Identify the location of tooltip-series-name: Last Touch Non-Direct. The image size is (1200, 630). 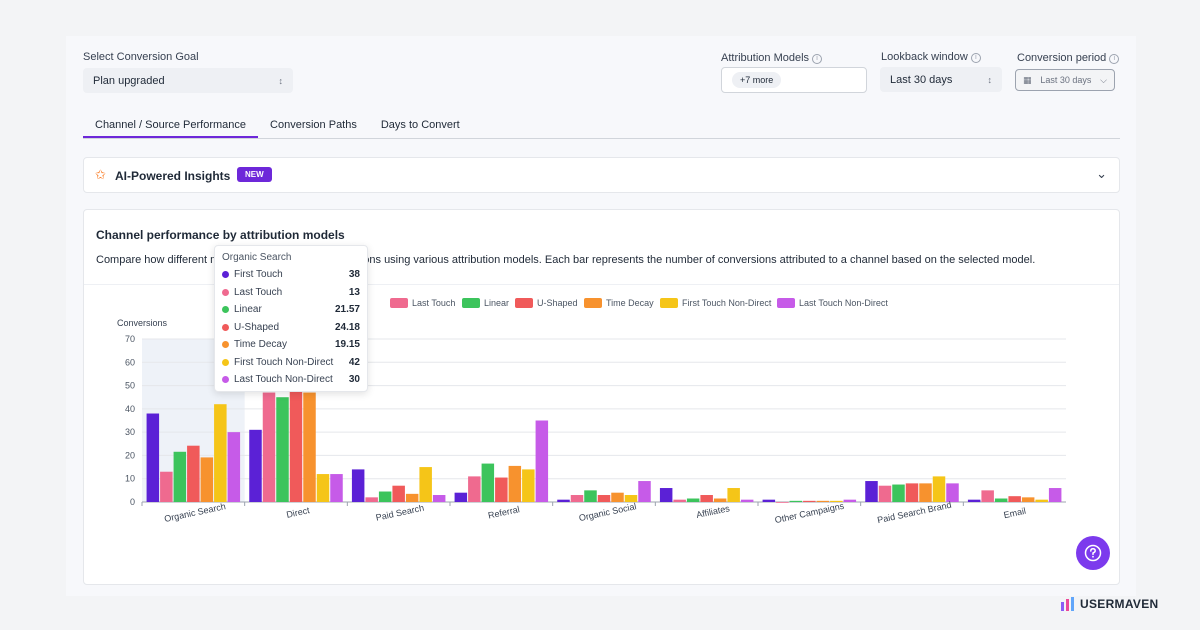
(283, 380).